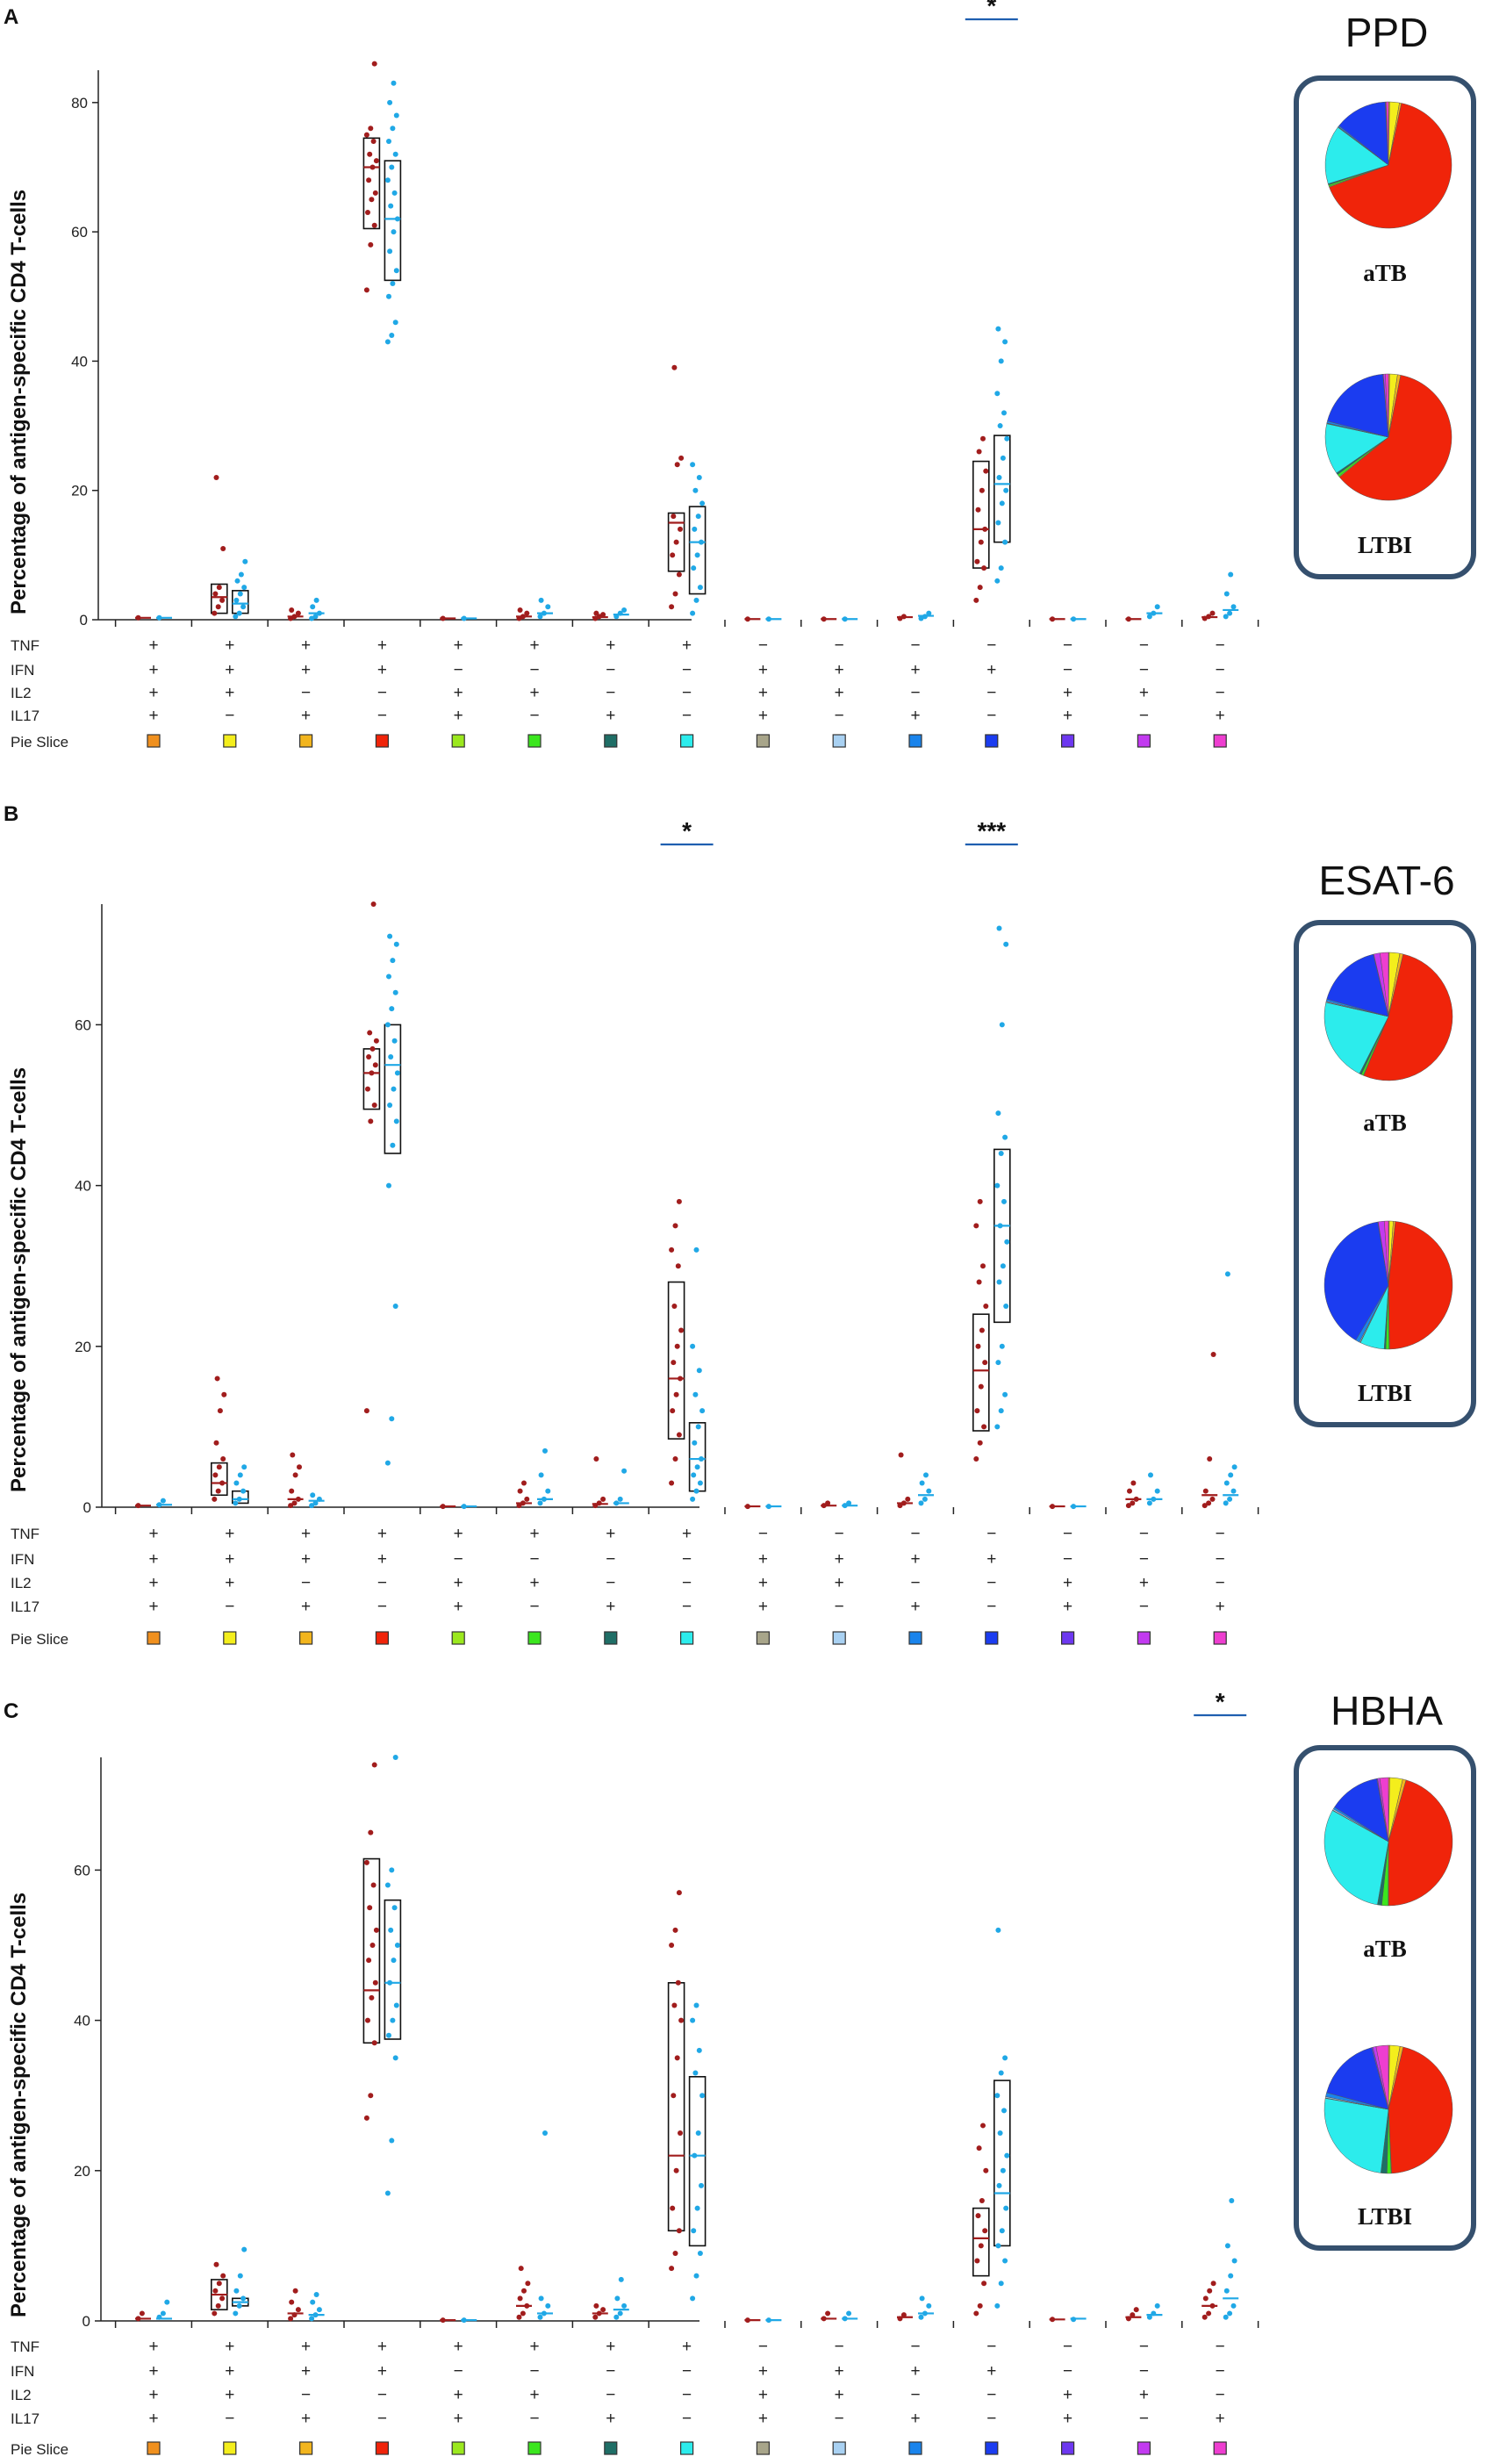 This screenshot has width=1492, height=2464. I want to click on pie-chart-atb, so click(1389, 165).